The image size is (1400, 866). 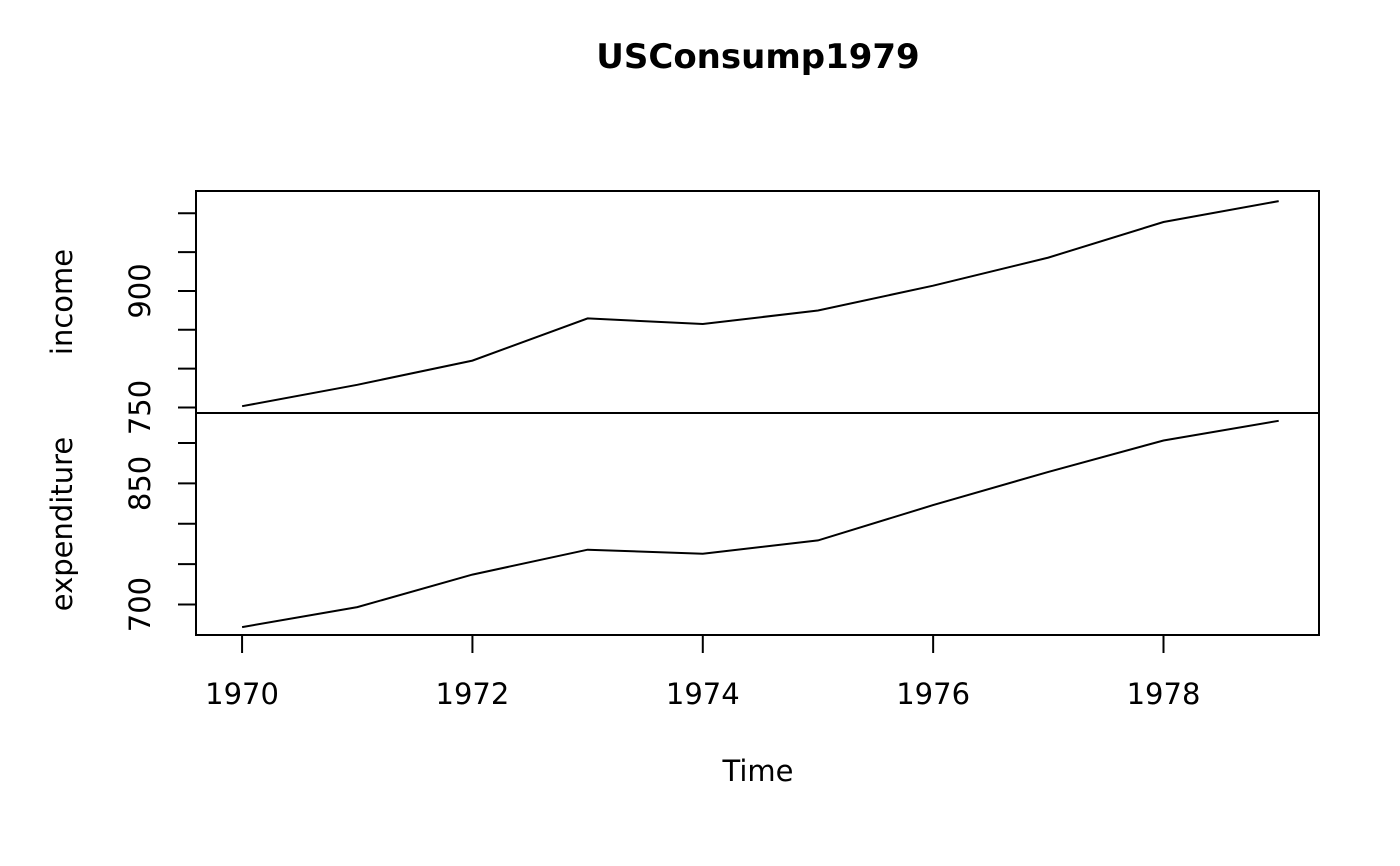 I want to click on income-y-axis-label: income, so click(x=62, y=302).